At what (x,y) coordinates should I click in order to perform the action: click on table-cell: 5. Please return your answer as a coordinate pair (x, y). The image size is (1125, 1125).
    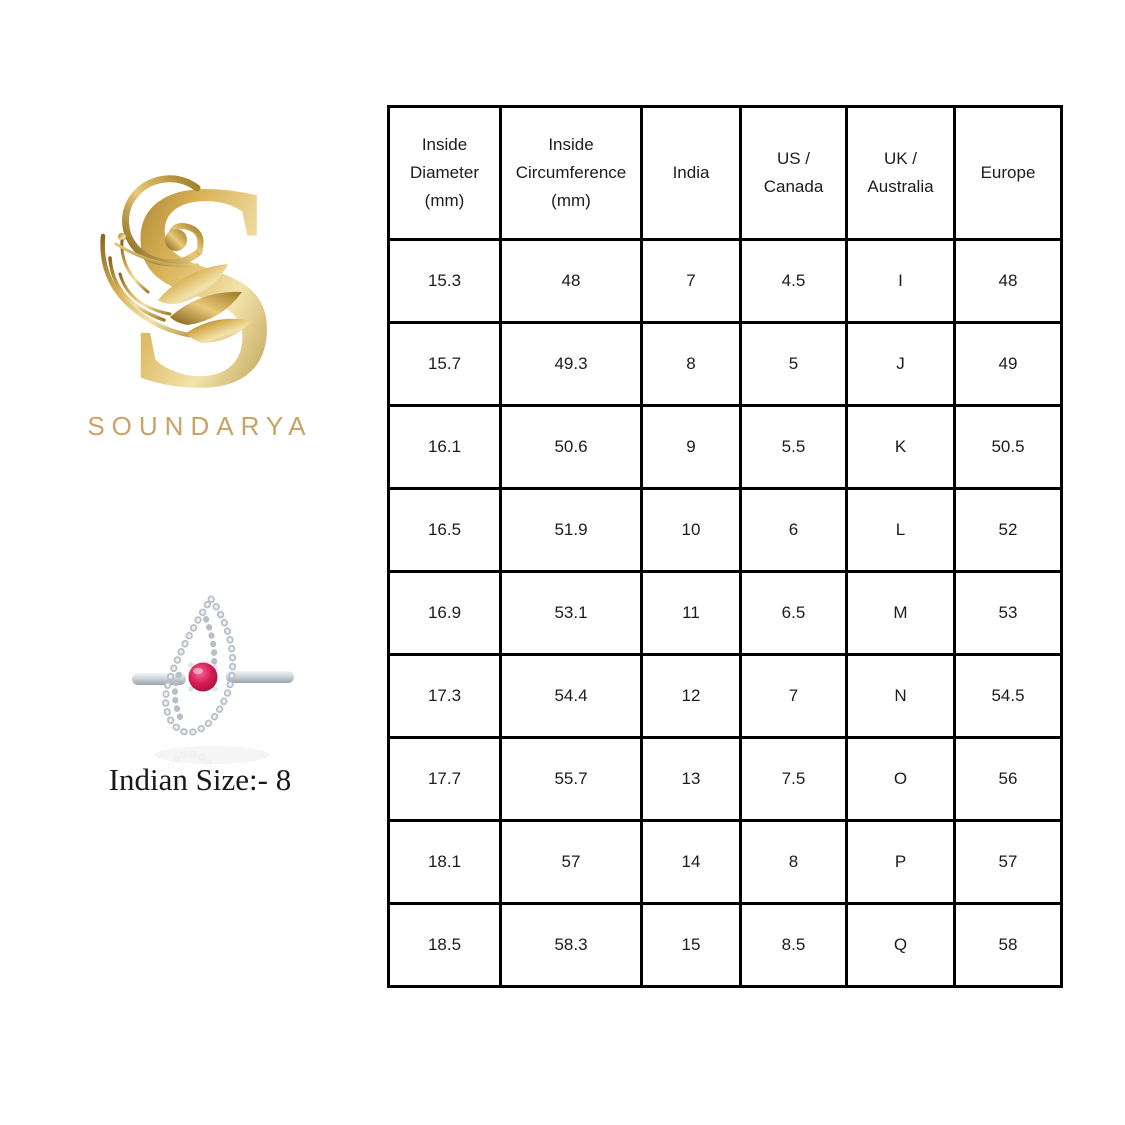
    Looking at the image, I should click on (793, 364).